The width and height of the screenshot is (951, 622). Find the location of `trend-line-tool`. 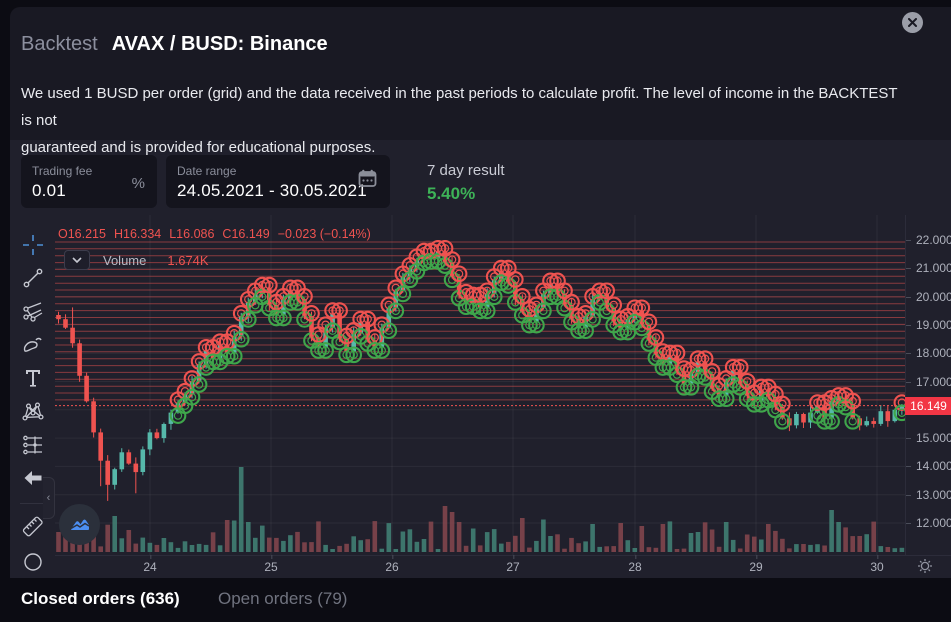

trend-line-tool is located at coordinates (33, 278).